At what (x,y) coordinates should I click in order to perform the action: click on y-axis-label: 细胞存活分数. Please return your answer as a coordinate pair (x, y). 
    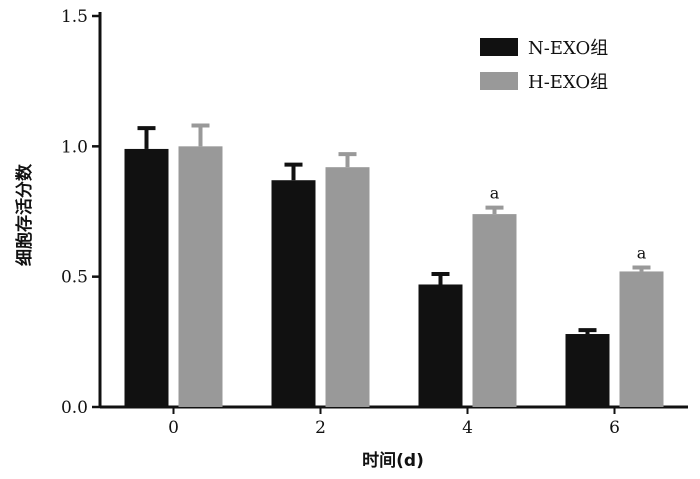
    Looking at the image, I should click on (24, 214).